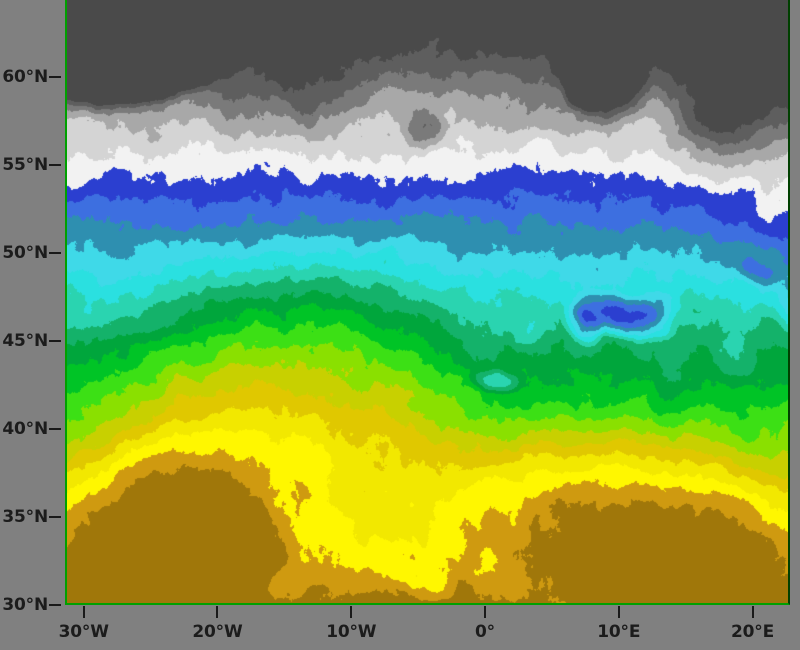  I want to click on longitude-tick-label: 10°W, so click(351, 632).